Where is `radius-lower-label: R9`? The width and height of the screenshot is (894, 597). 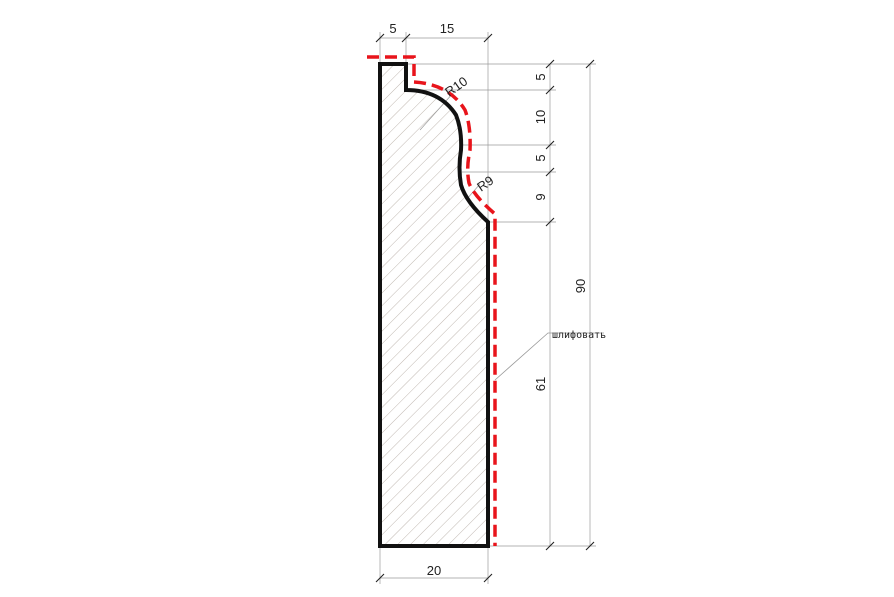 radius-lower-label: R9 is located at coordinates (485, 184).